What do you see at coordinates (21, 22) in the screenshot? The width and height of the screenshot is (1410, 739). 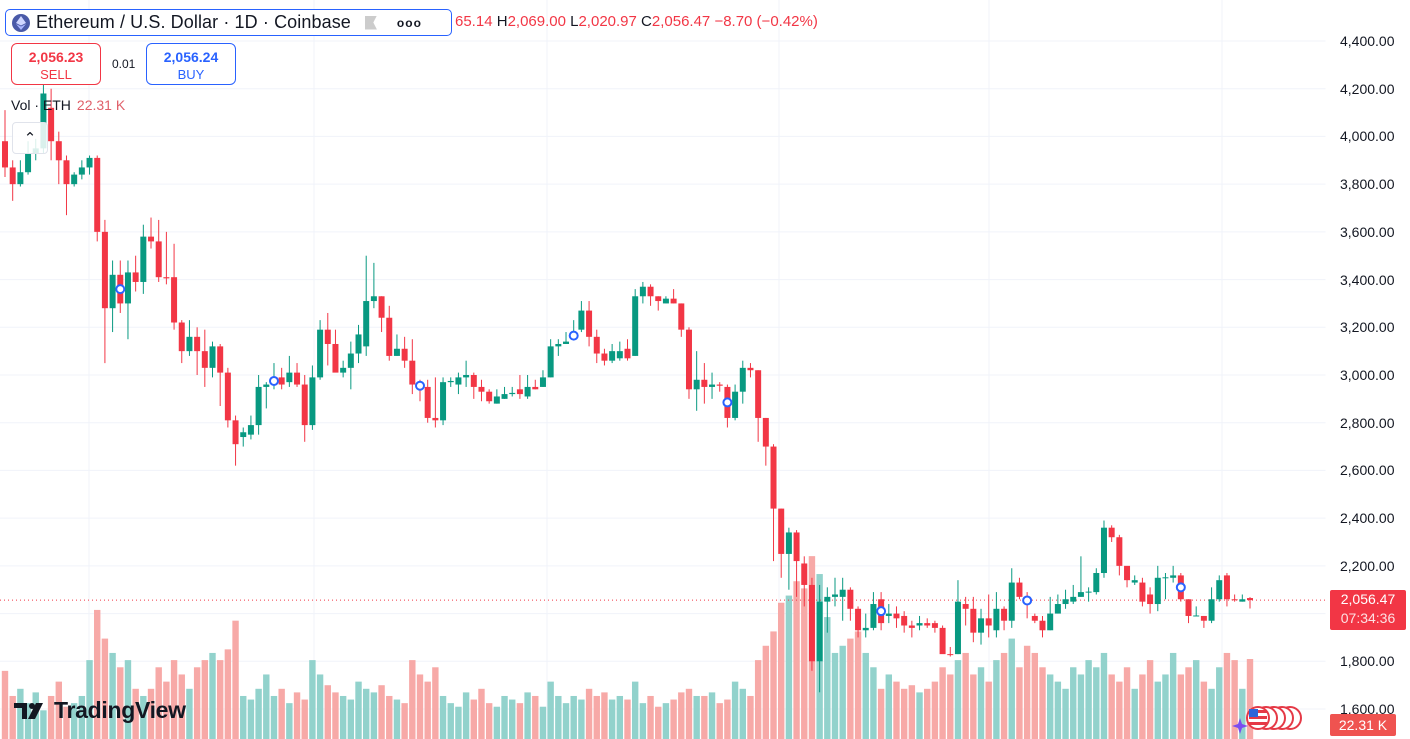 I see `ethereum-icon` at bounding box center [21, 22].